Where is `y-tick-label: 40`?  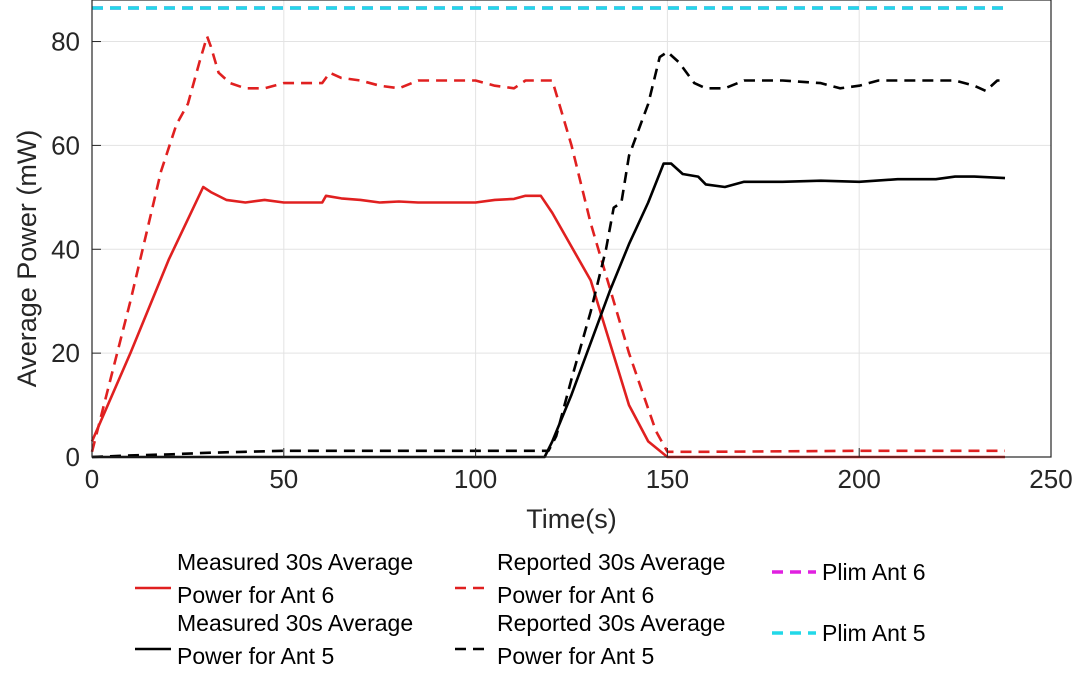
y-tick-label: 40 is located at coordinates (65, 249).